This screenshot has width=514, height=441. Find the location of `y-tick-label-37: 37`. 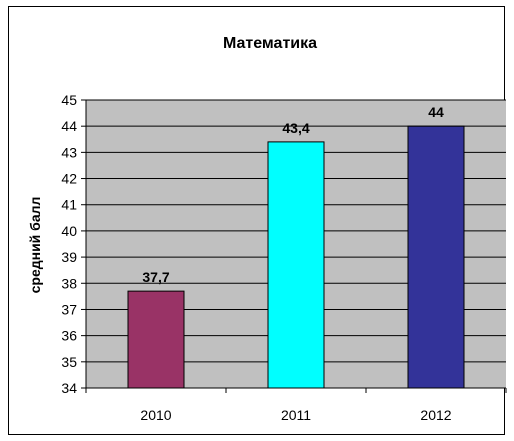

y-tick-label-37: 37 is located at coordinates (69, 309).